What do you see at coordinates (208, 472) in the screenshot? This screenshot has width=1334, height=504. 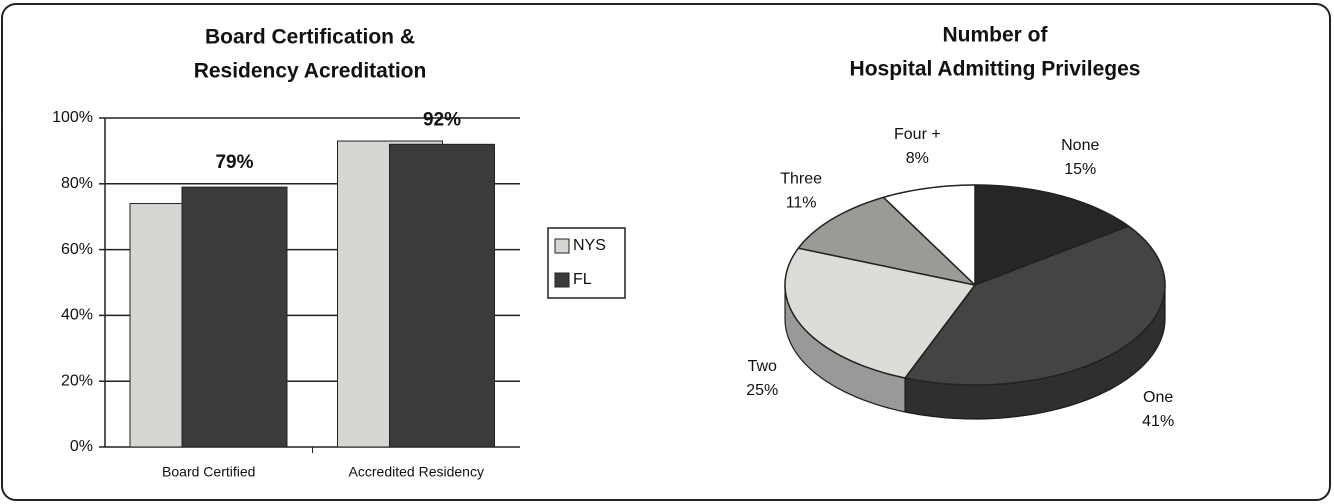 I see `x-tick-label: Board Certified` at bounding box center [208, 472].